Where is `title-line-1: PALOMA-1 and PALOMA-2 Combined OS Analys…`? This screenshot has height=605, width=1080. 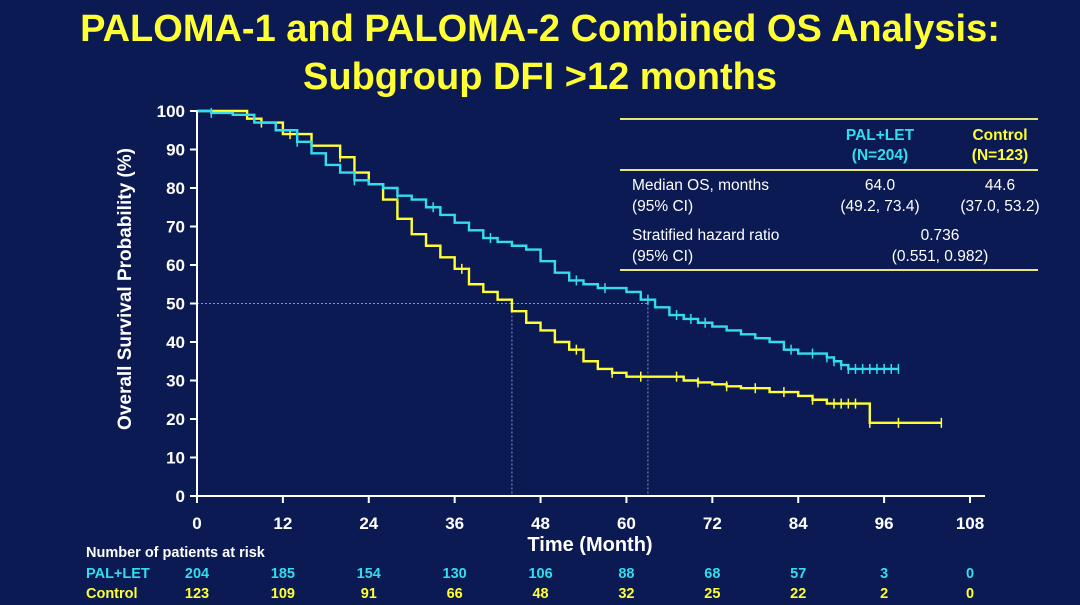 title-line-1: PALOMA-1 and PALOMA-2 Combined OS Analys… is located at coordinates (540, 29).